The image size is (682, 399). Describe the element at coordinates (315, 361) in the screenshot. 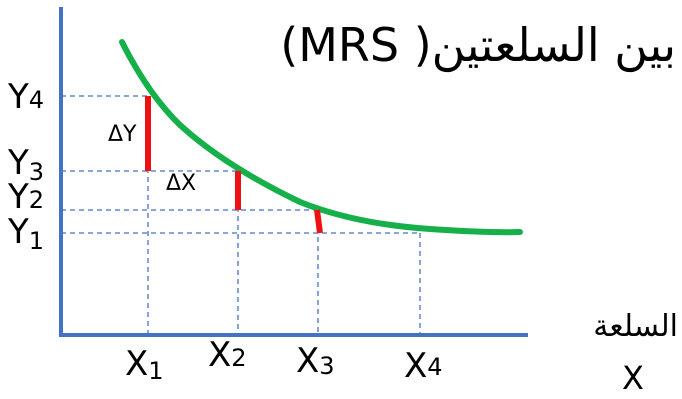

I see `x3-label: X3` at that location.